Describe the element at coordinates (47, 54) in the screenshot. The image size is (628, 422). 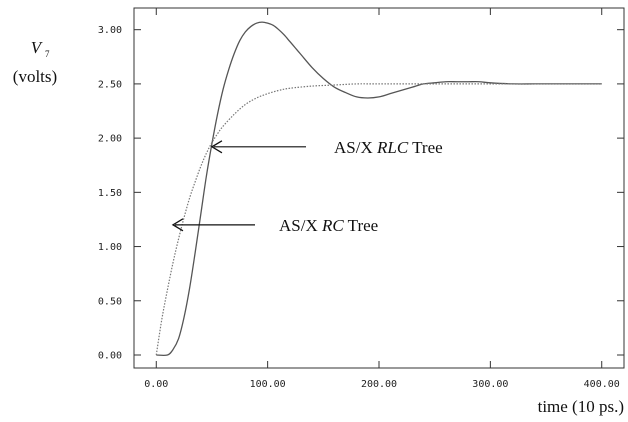
I see `y-axis-subscript: 7` at that location.